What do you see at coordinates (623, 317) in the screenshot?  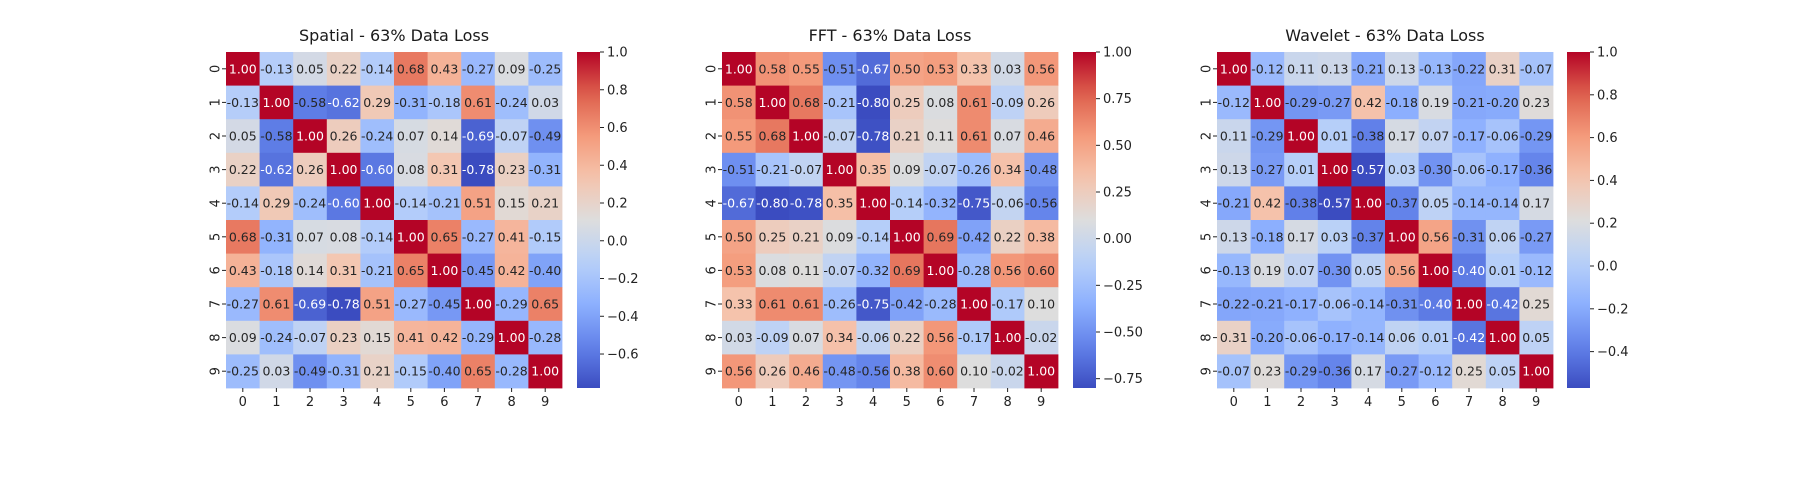 I see `colorbar-tick-label: −0.4` at bounding box center [623, 317].